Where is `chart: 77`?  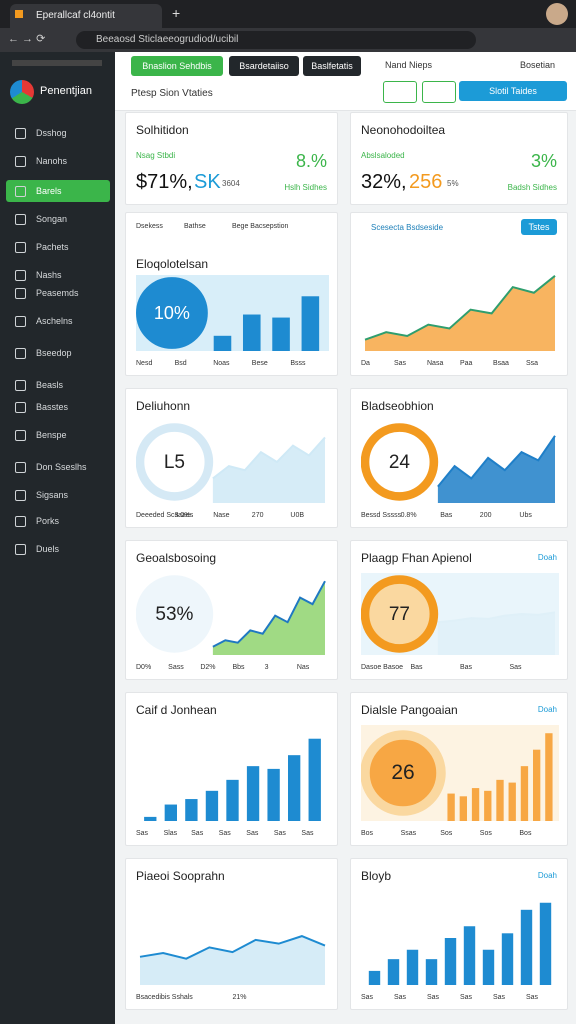 chart: 77 is located at coordinates (460, 614).